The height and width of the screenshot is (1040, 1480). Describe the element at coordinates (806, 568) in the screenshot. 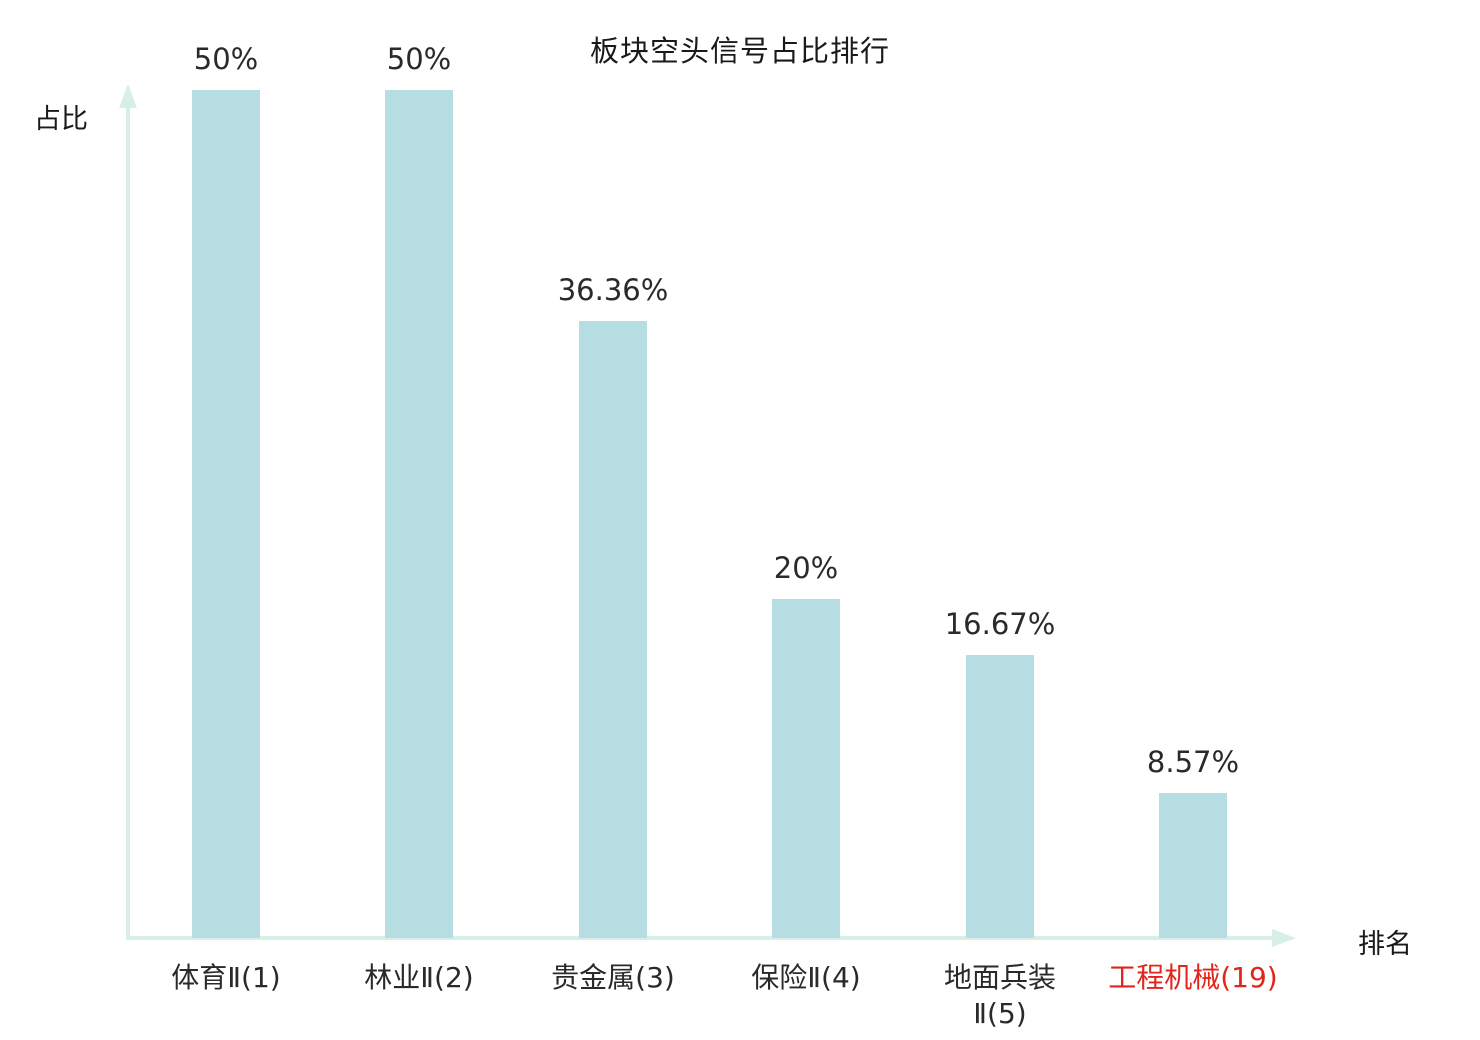

I see `bar-value-label: 20%` at that location.